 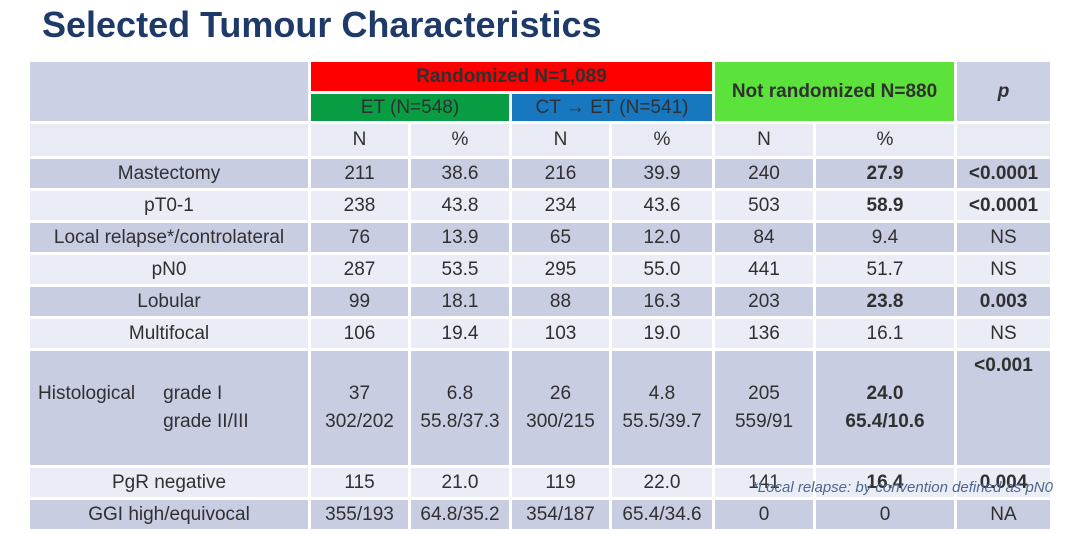 I want to click on table-row: pN0 287 53.5 295 55.0 441 51.7 NS, so click(x=540, y=269).